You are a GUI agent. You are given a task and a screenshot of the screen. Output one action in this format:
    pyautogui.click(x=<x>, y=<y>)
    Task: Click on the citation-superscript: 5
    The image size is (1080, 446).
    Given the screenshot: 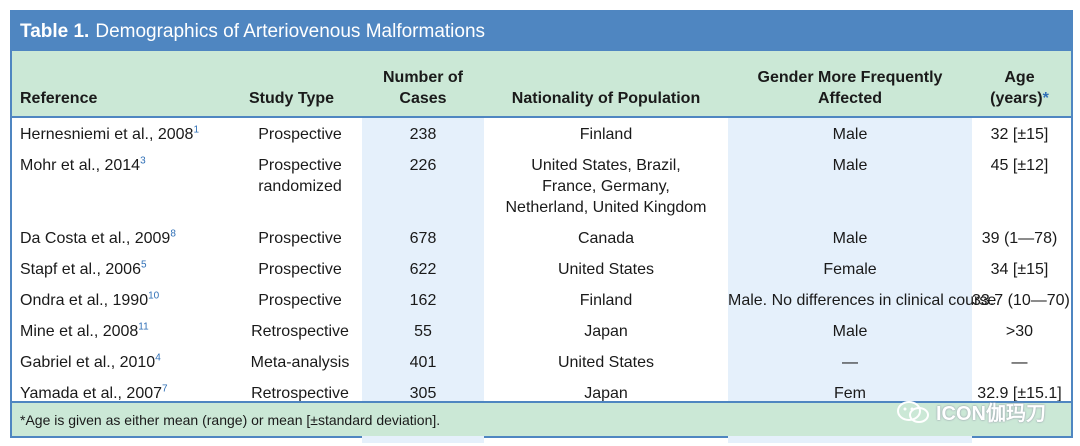 What is the action you would take?
    pyautogui.click(x=143, y=265)
    